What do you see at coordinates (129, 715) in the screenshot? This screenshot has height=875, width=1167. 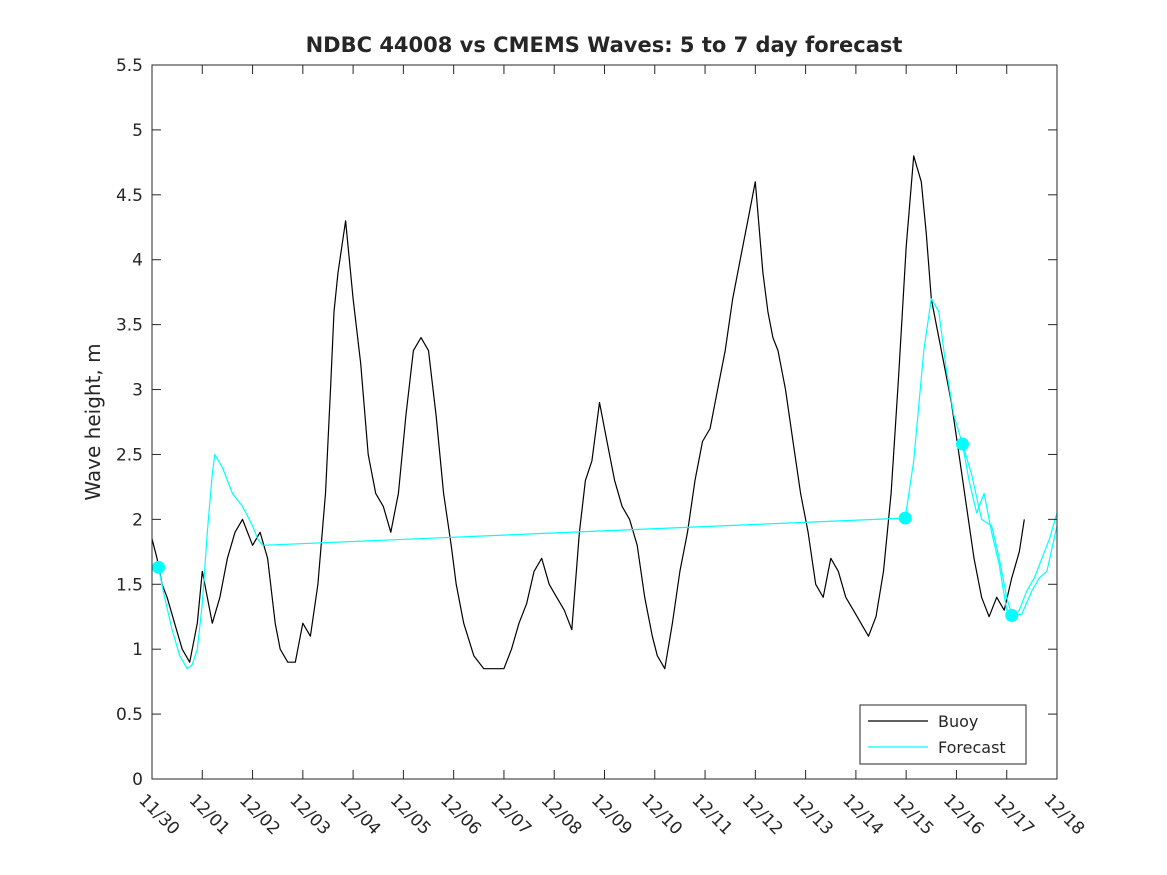 I see `y-tick-label: 0.5` at bounding box center [129, 715].